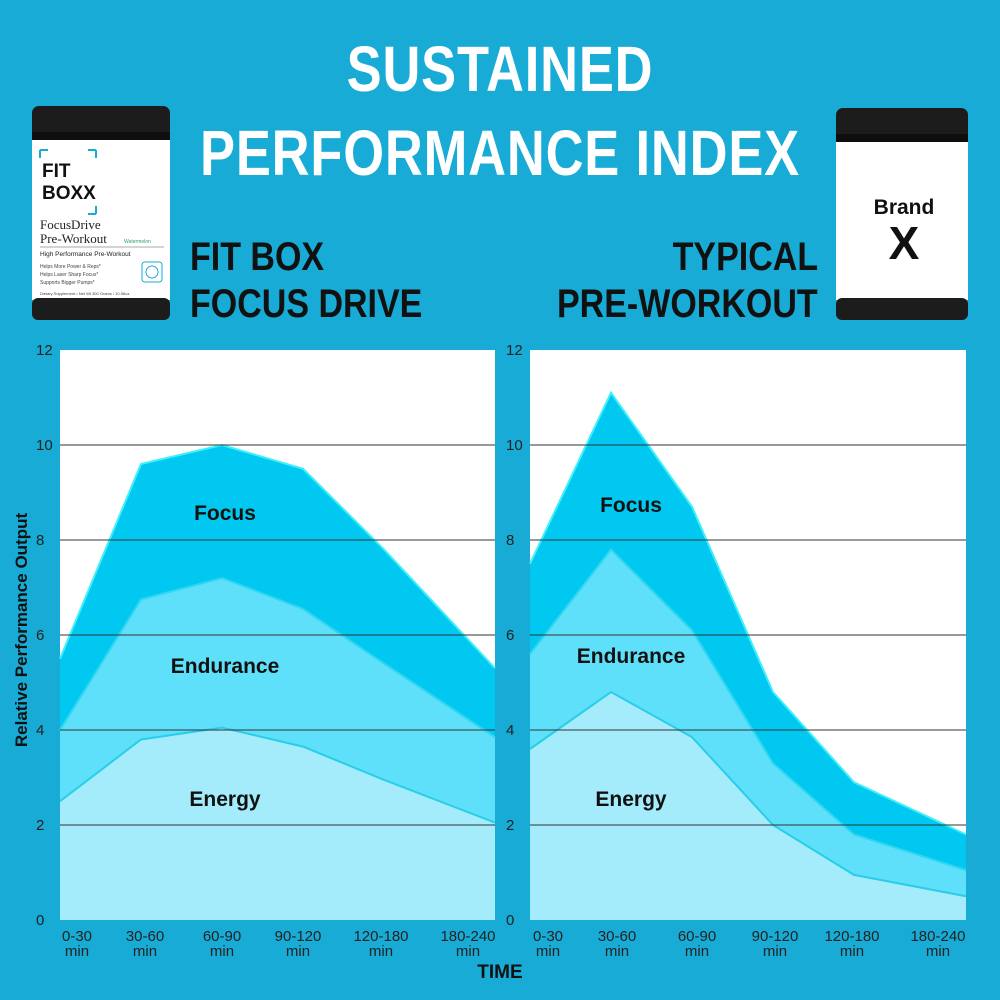 The image size is (1000, 1000). I want to click on chart-1-xtick-label: 120-180 min, so click(380, 944).